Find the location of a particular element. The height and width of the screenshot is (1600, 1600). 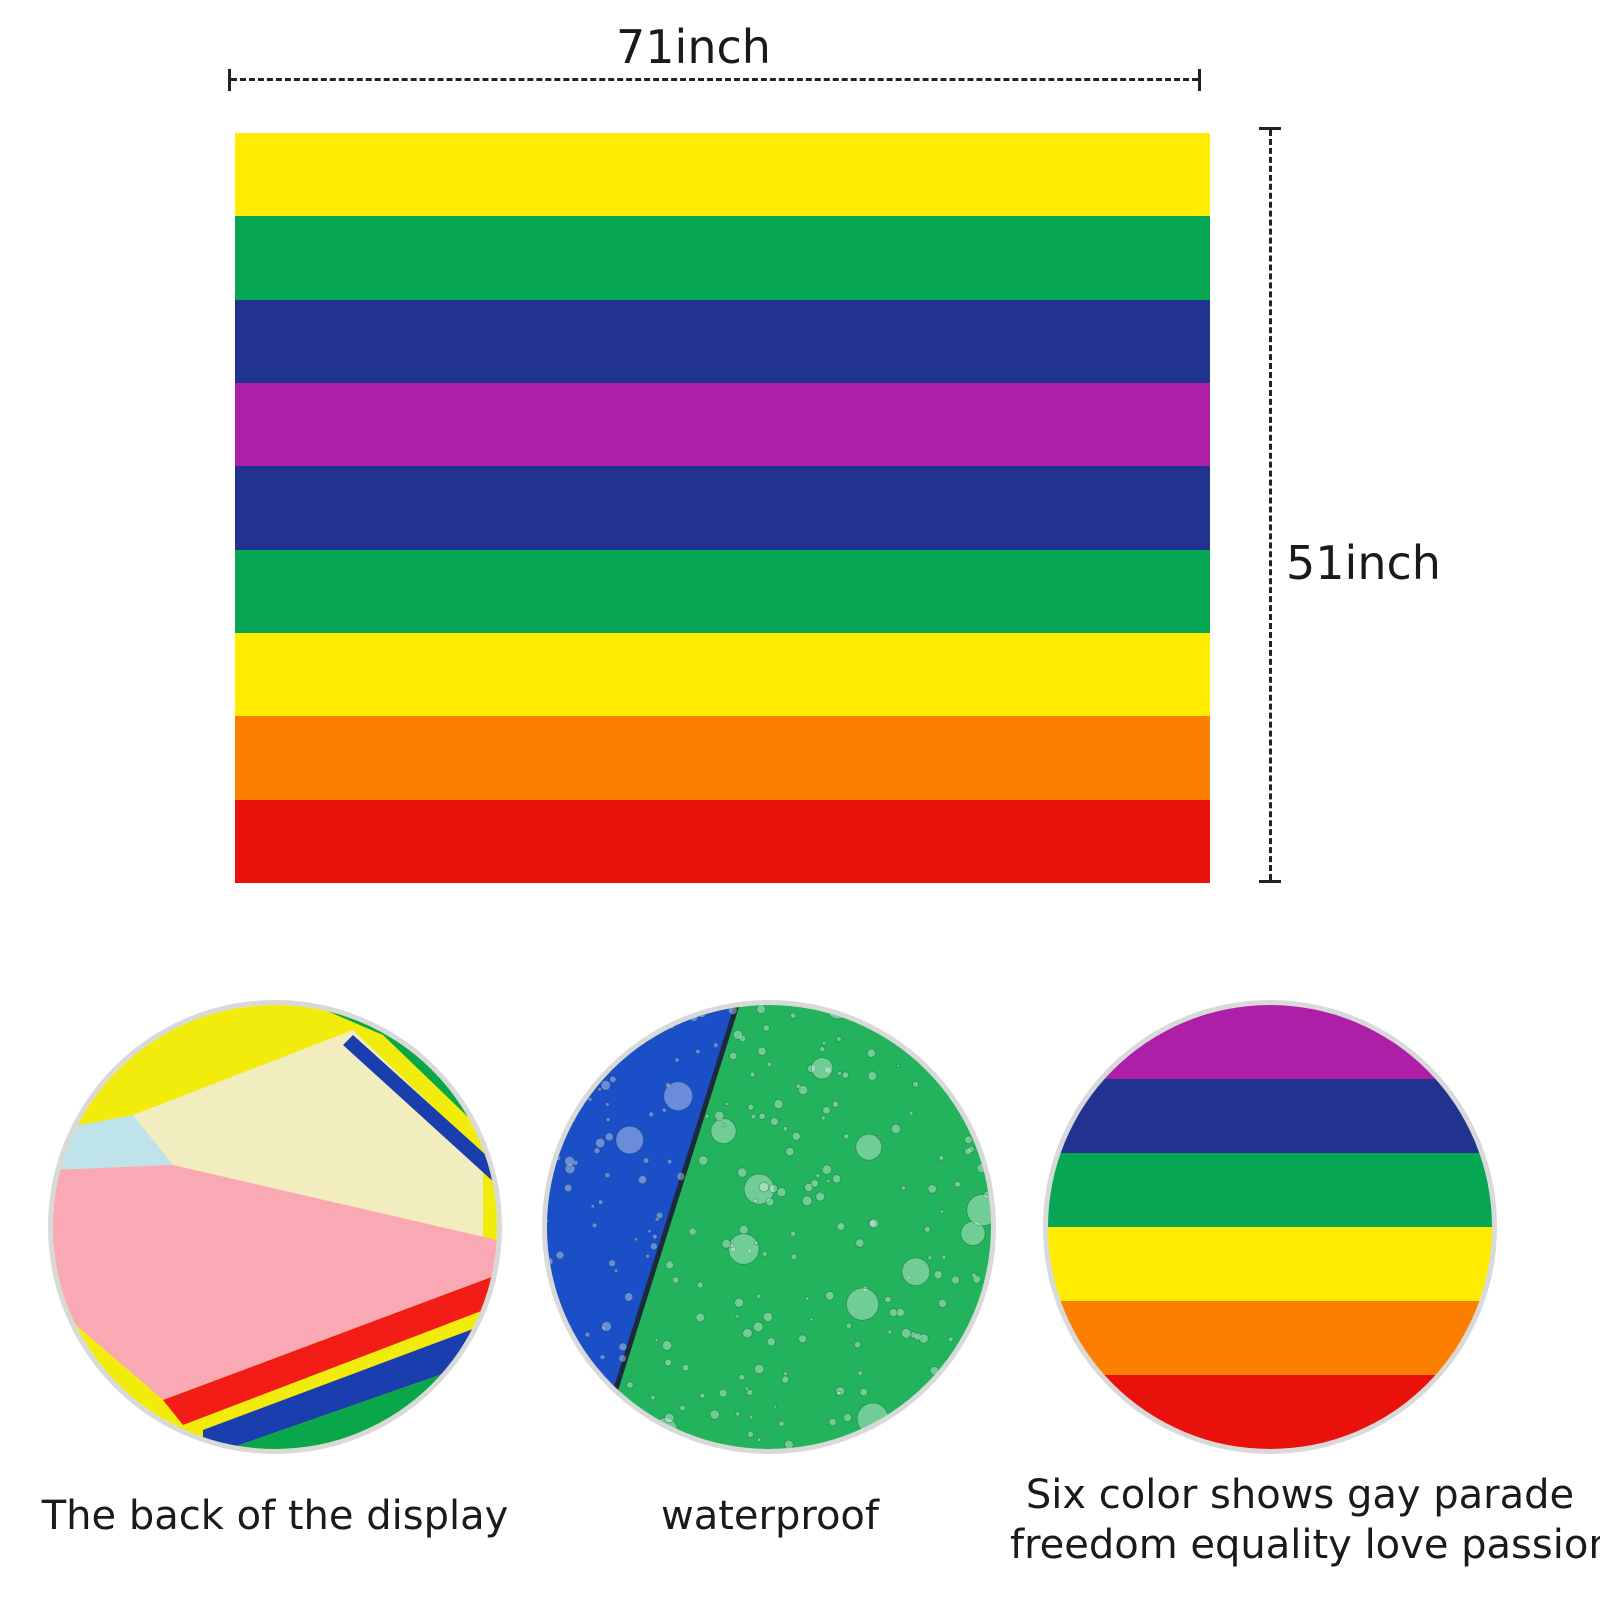

water-seam is located at coordinates (667, 1227).